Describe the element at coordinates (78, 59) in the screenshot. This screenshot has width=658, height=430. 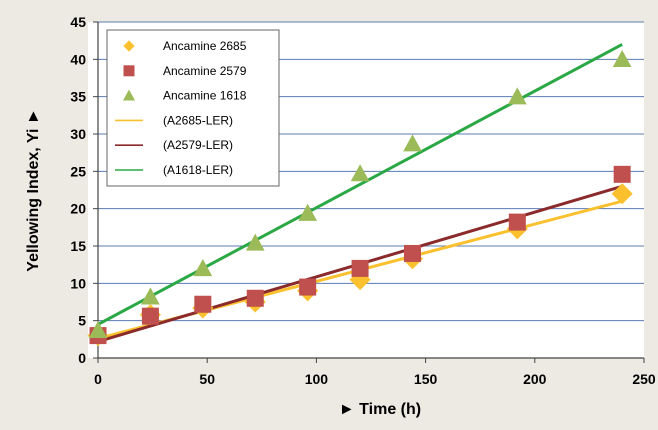
I see `y-tick-label: 40` at that location.